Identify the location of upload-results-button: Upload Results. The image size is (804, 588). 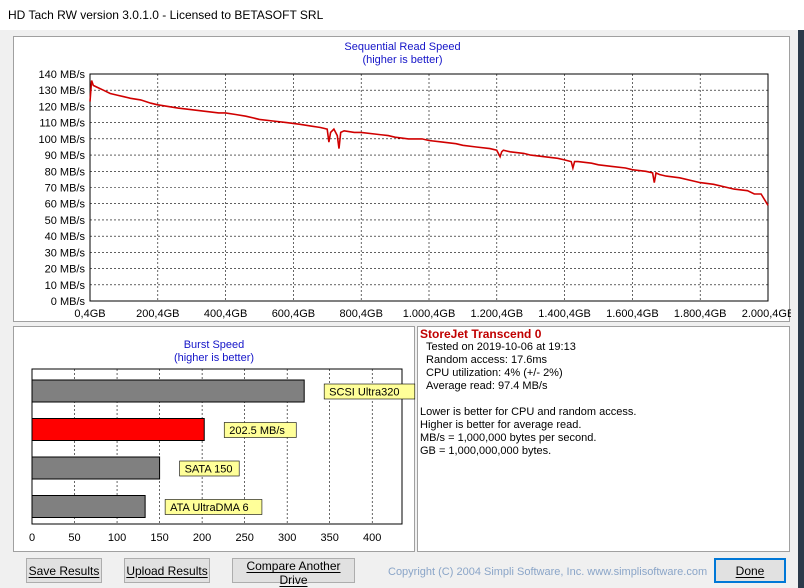
(167, 570).